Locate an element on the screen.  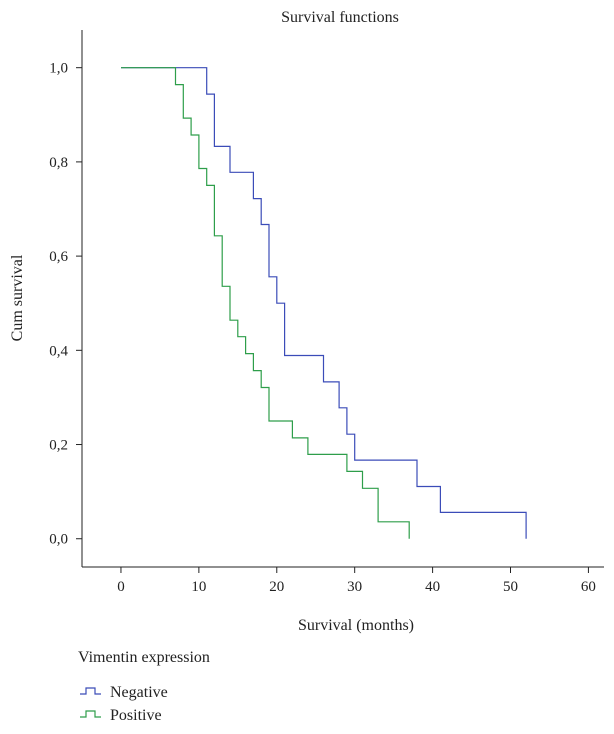
x-tick-label: 10 is located at coordinates (198, 587).